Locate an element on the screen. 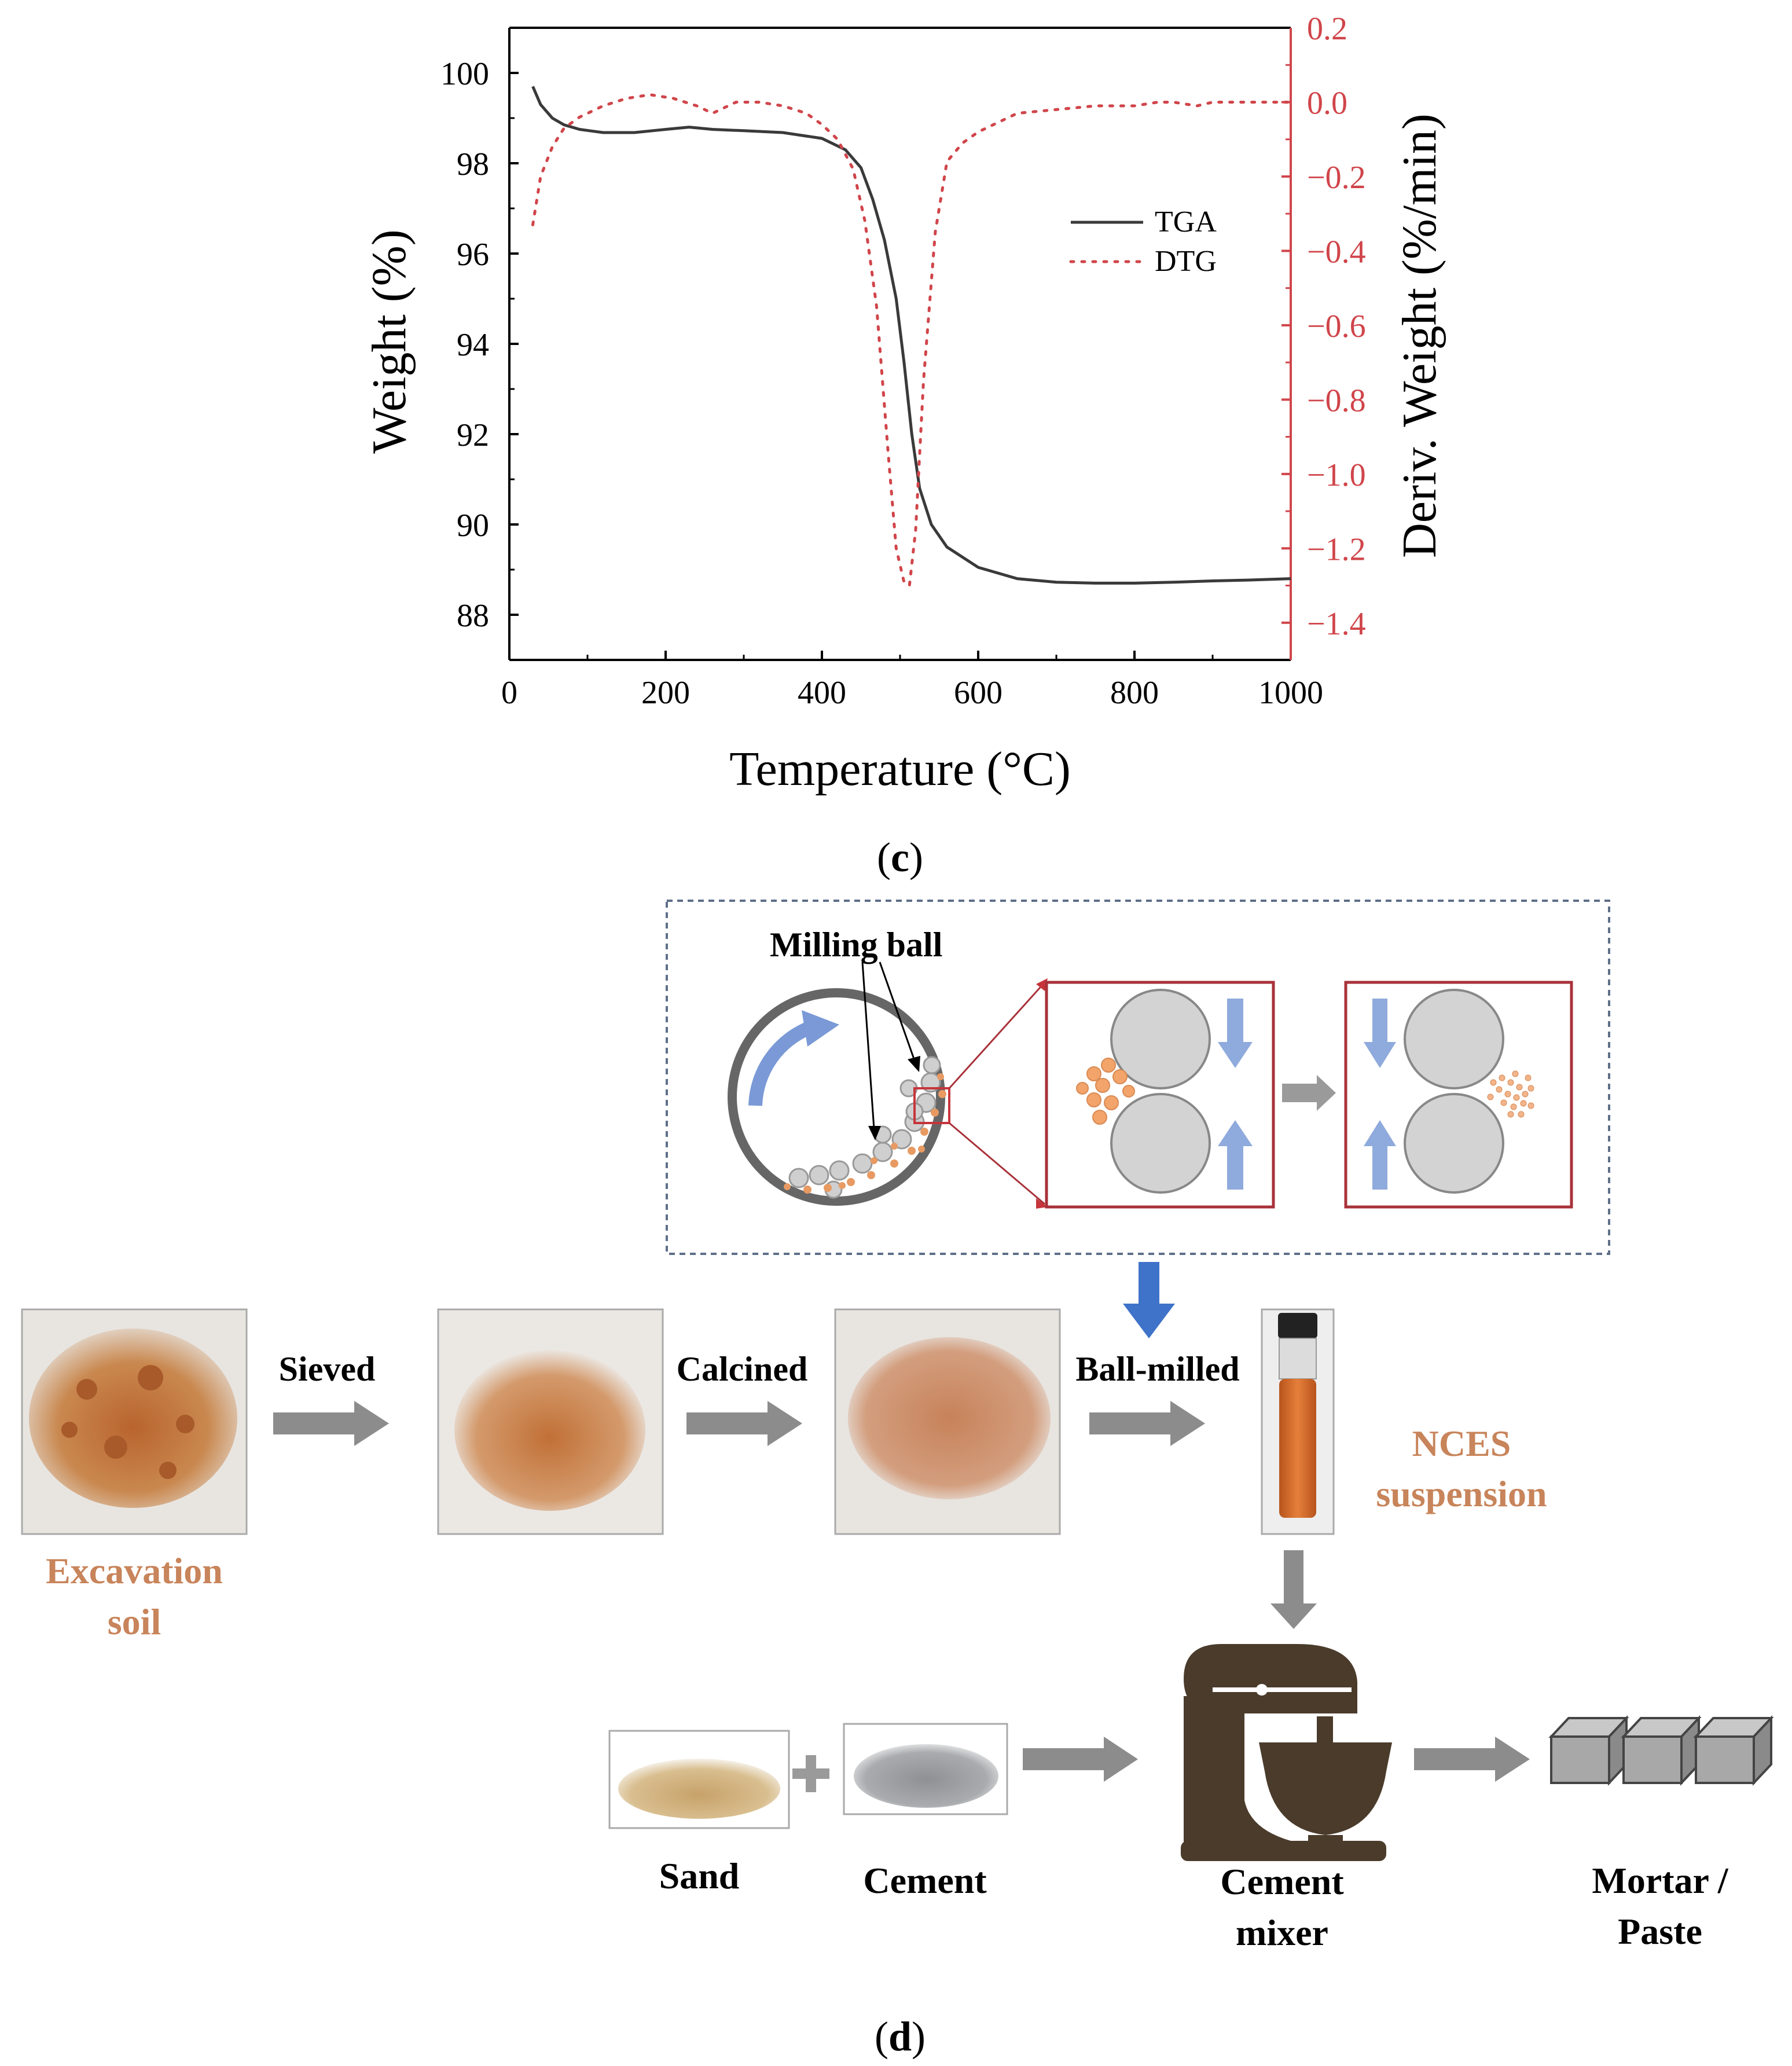  photo-sand is located at coordinates (699, 1780).